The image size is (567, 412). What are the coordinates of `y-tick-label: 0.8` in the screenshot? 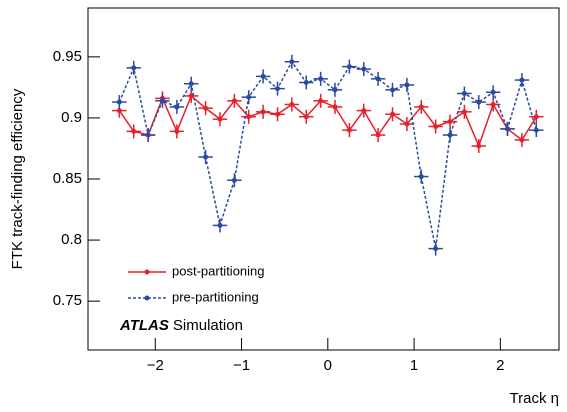 It's located at (71, 239).